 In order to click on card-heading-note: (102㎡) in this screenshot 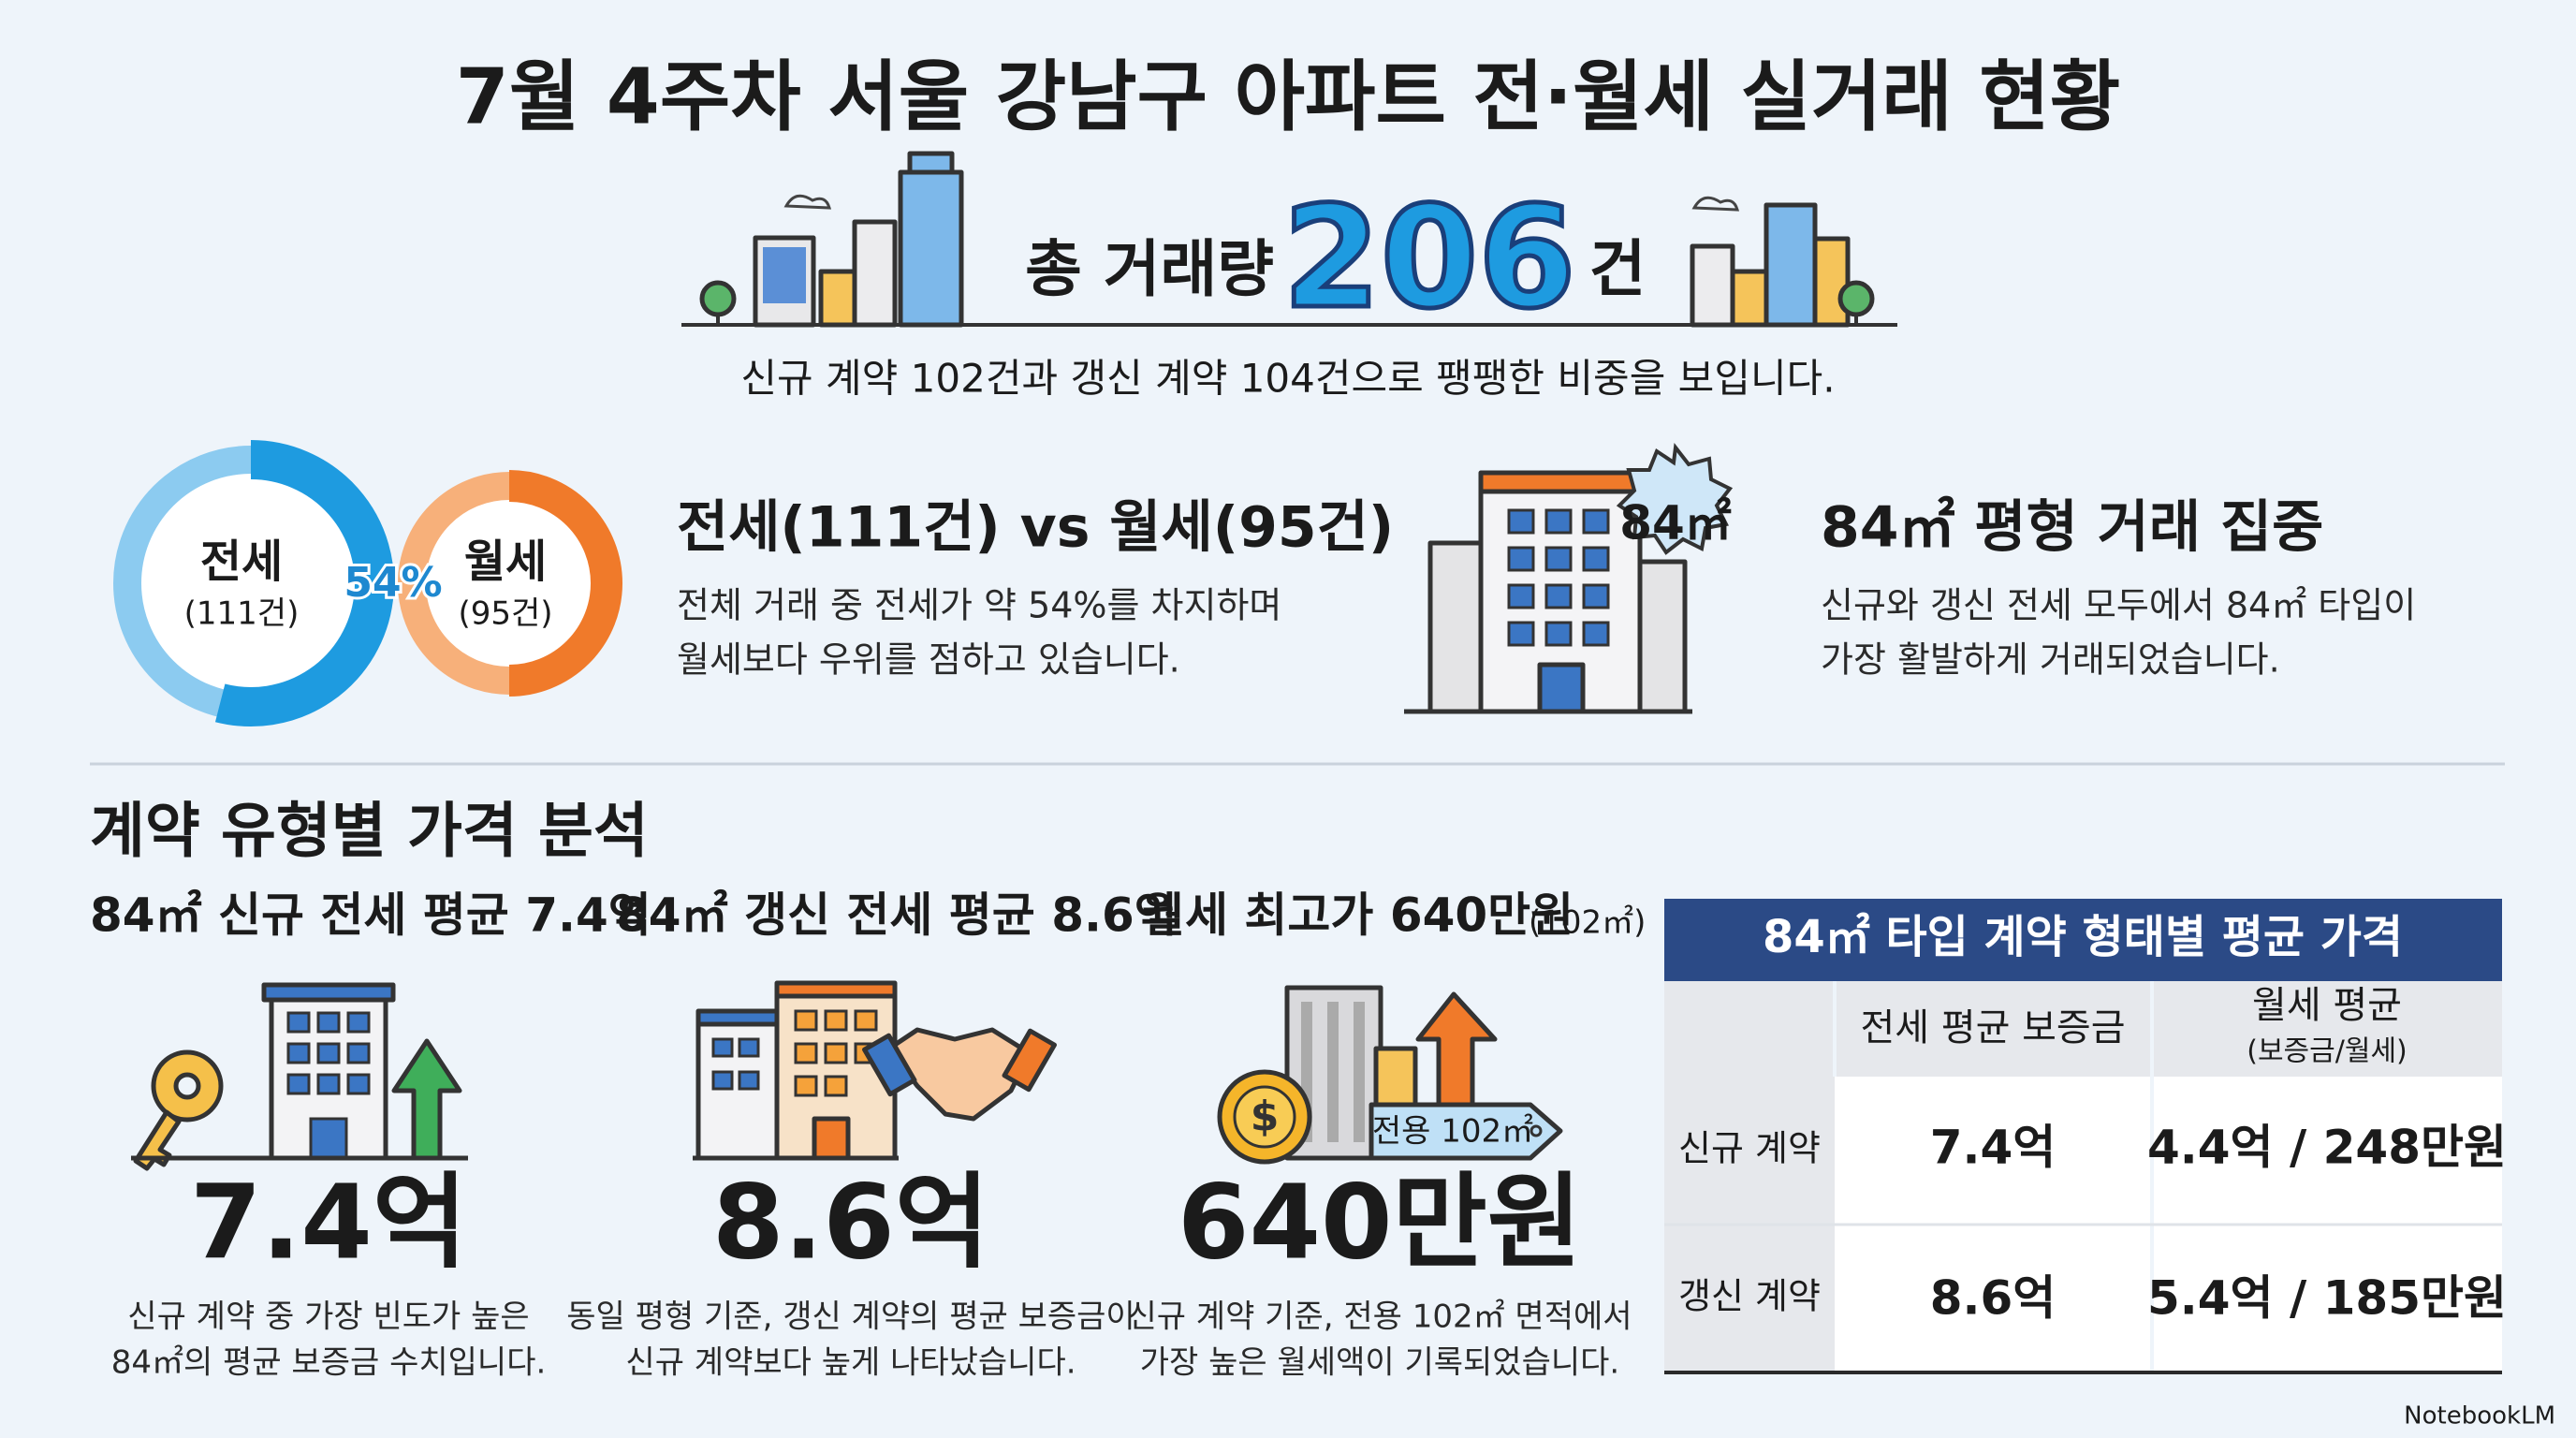, I will do `click(1587, 923)`.